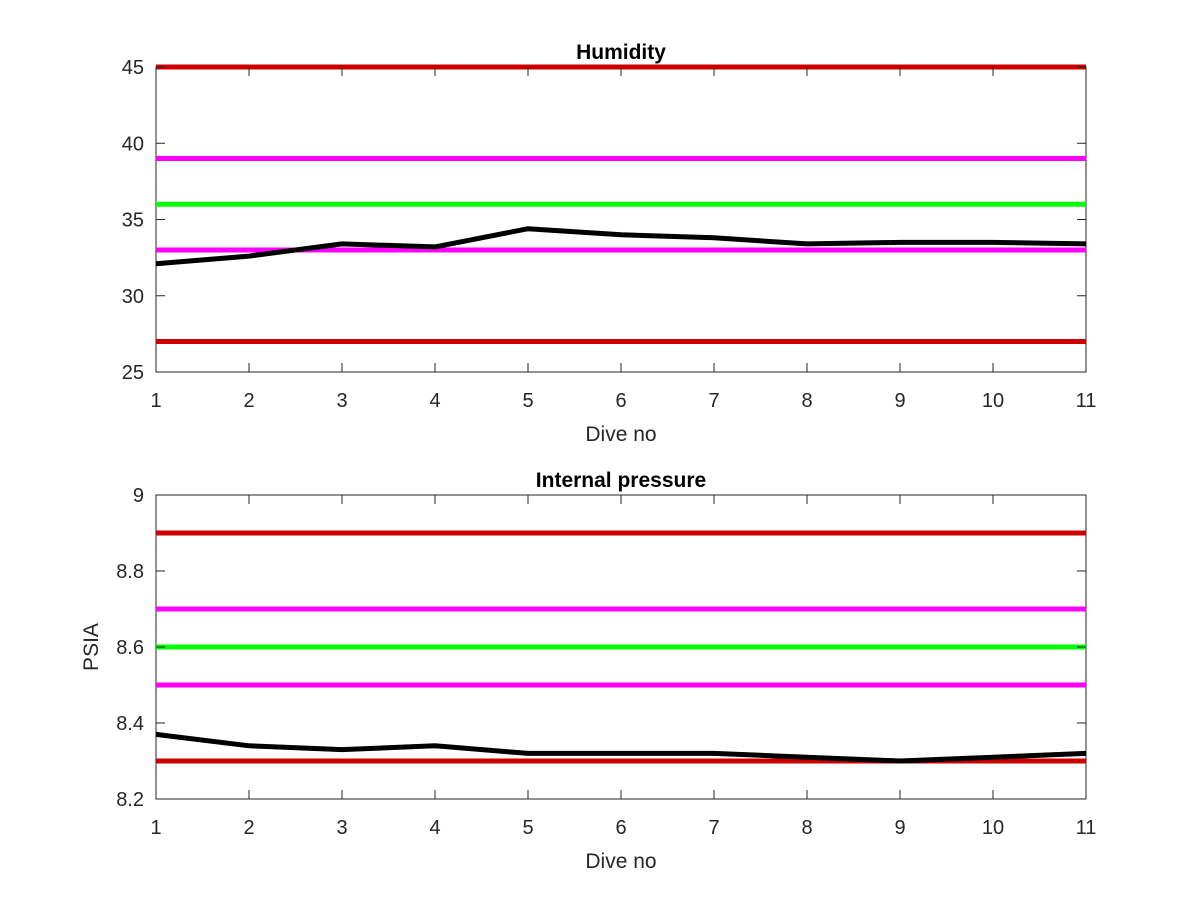 Image resolution: width=1200 pixels, height=900 pixels. I want to click on y-tick-label: 8.6, so click(130, 648).